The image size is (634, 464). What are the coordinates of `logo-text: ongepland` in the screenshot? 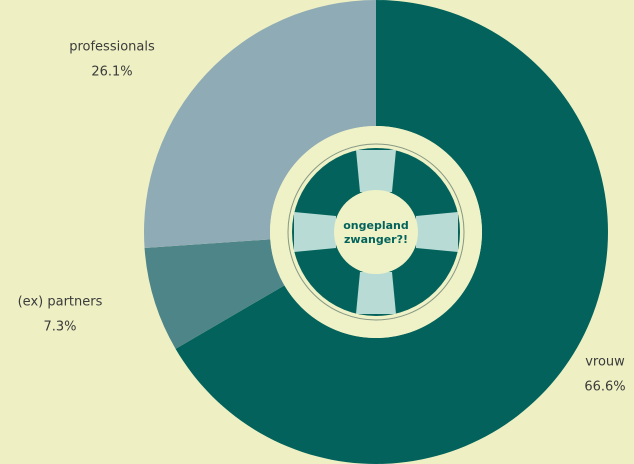 It's located at (376, 225).